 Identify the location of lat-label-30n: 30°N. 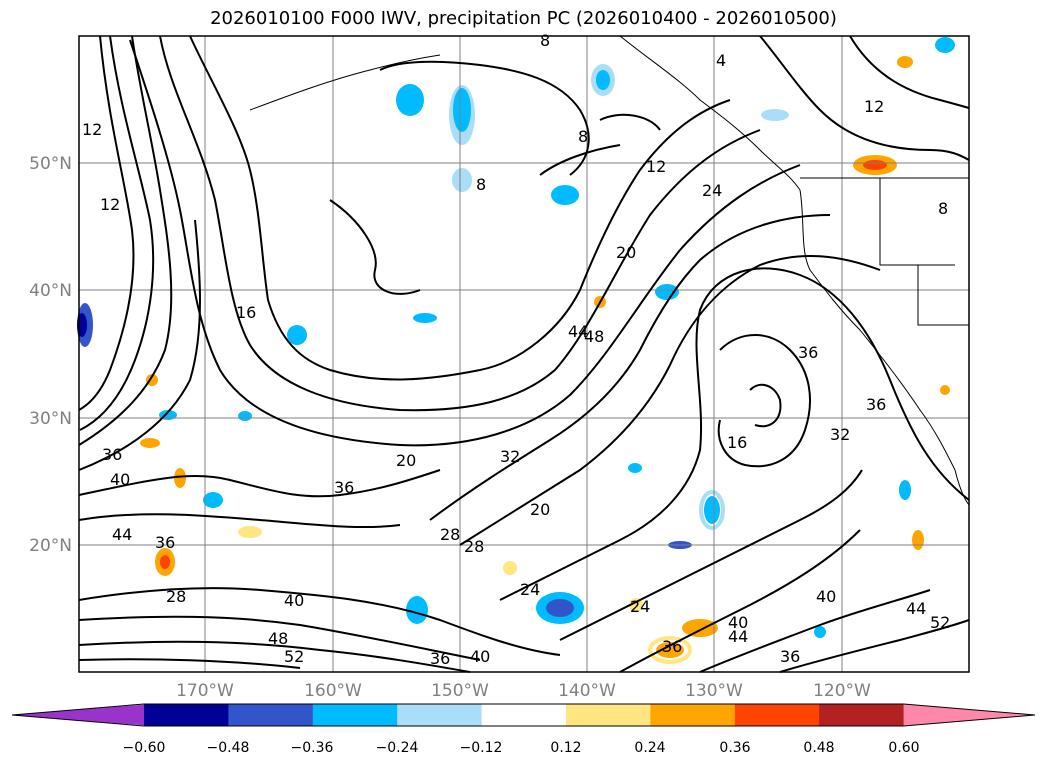
(50, 419).